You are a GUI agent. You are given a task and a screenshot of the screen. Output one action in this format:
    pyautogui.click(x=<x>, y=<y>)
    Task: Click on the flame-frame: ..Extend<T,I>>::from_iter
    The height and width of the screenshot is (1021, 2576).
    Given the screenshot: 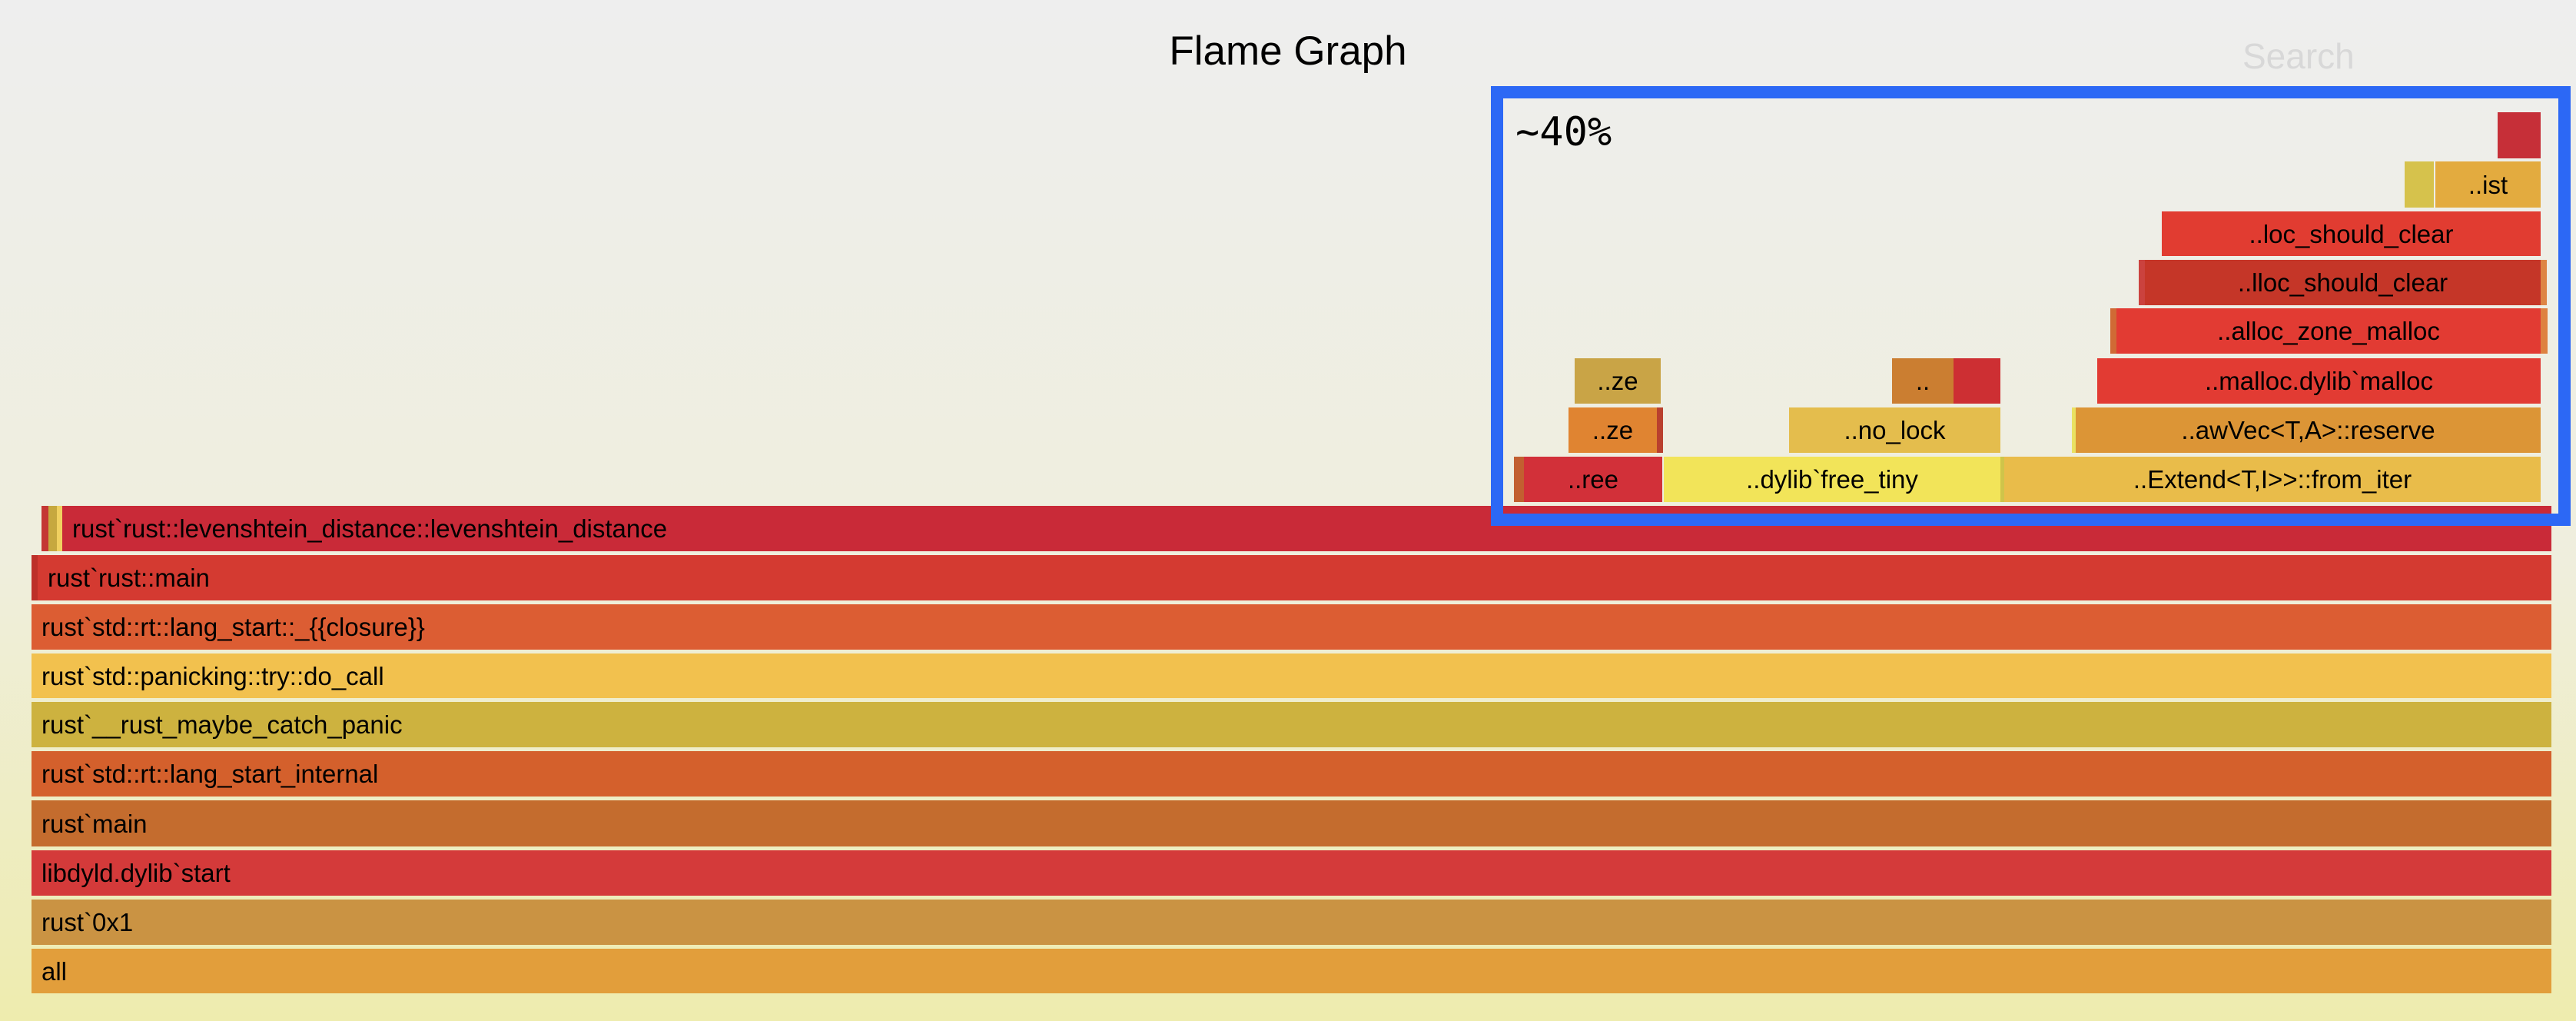 What is the action you would take?
    pyautogui.click(x=2272, y=479)
    